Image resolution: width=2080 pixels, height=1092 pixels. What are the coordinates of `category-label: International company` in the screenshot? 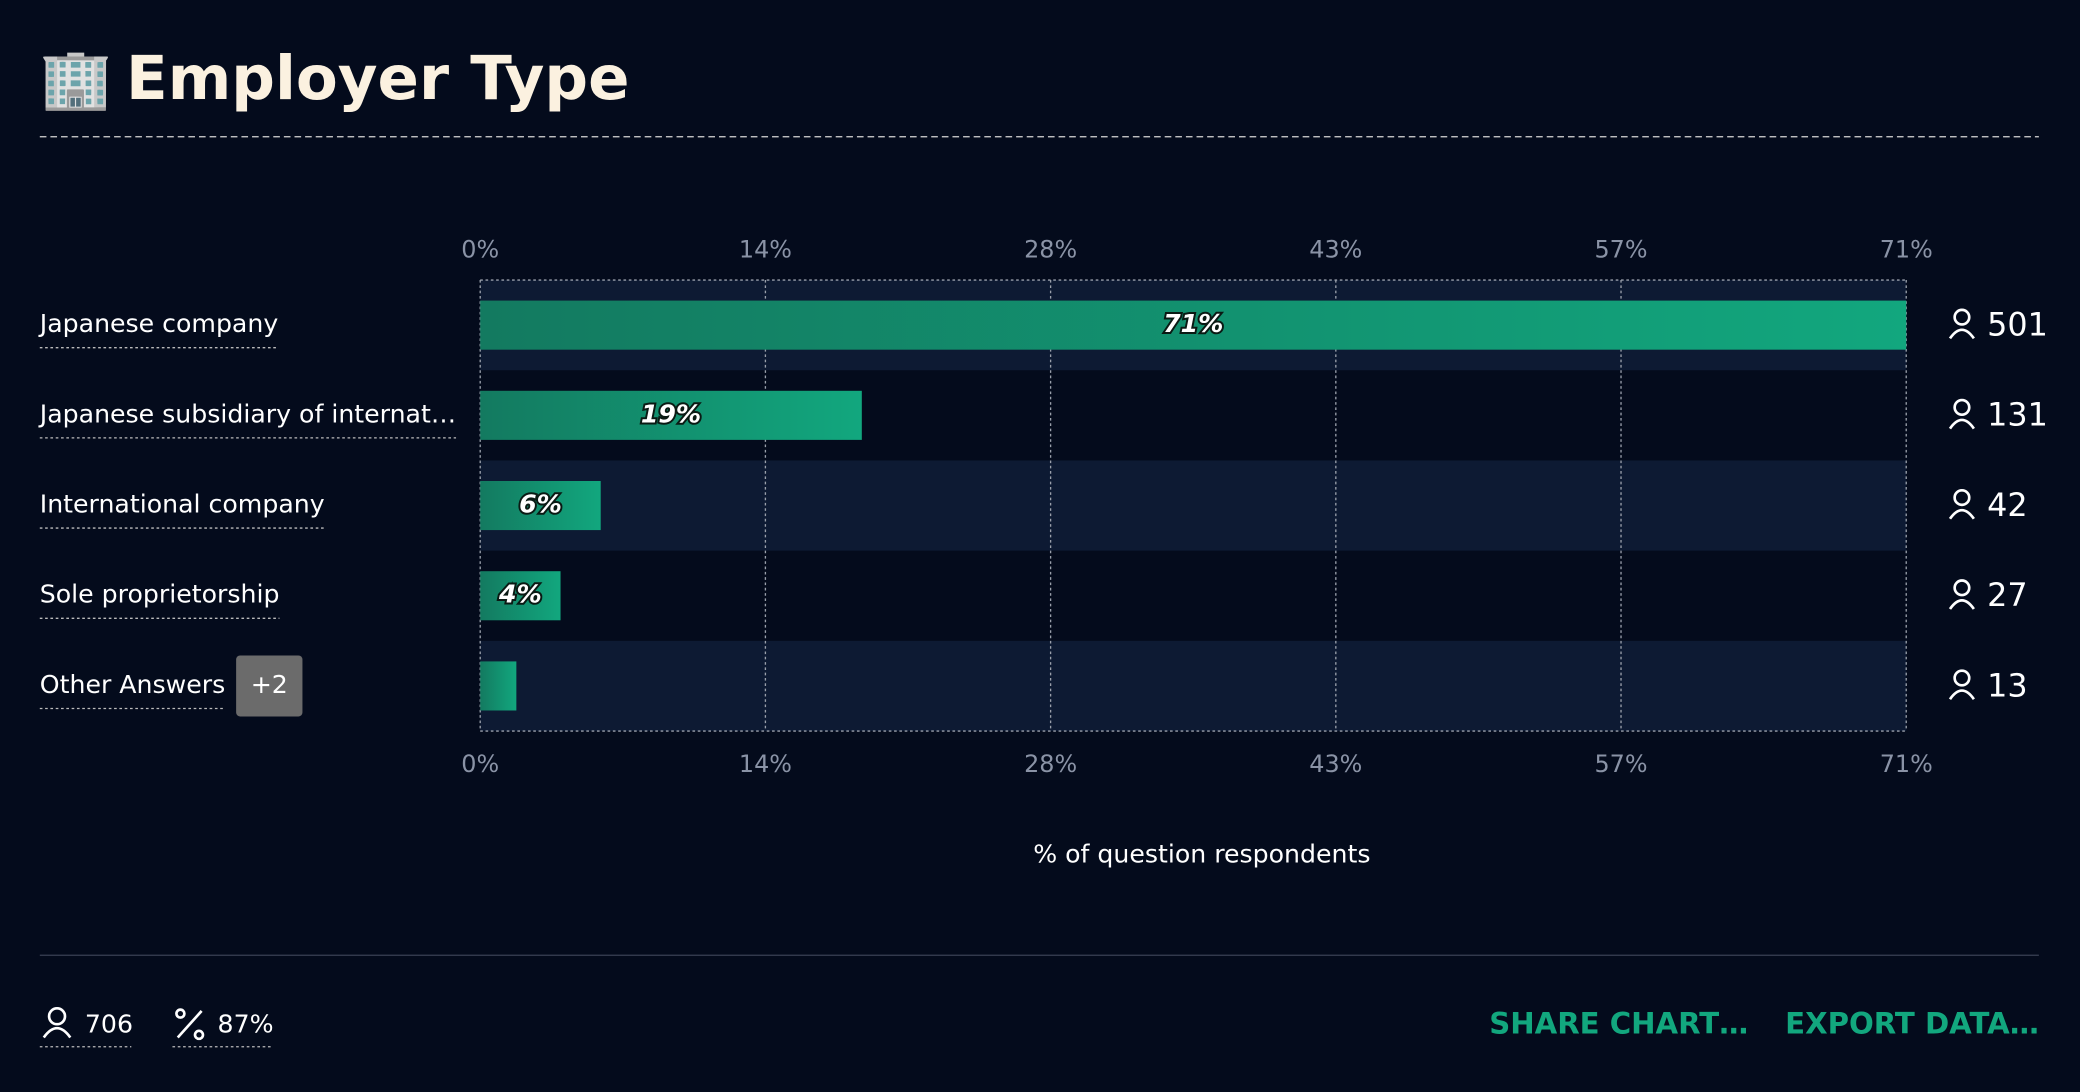 It's located at (182, 504).